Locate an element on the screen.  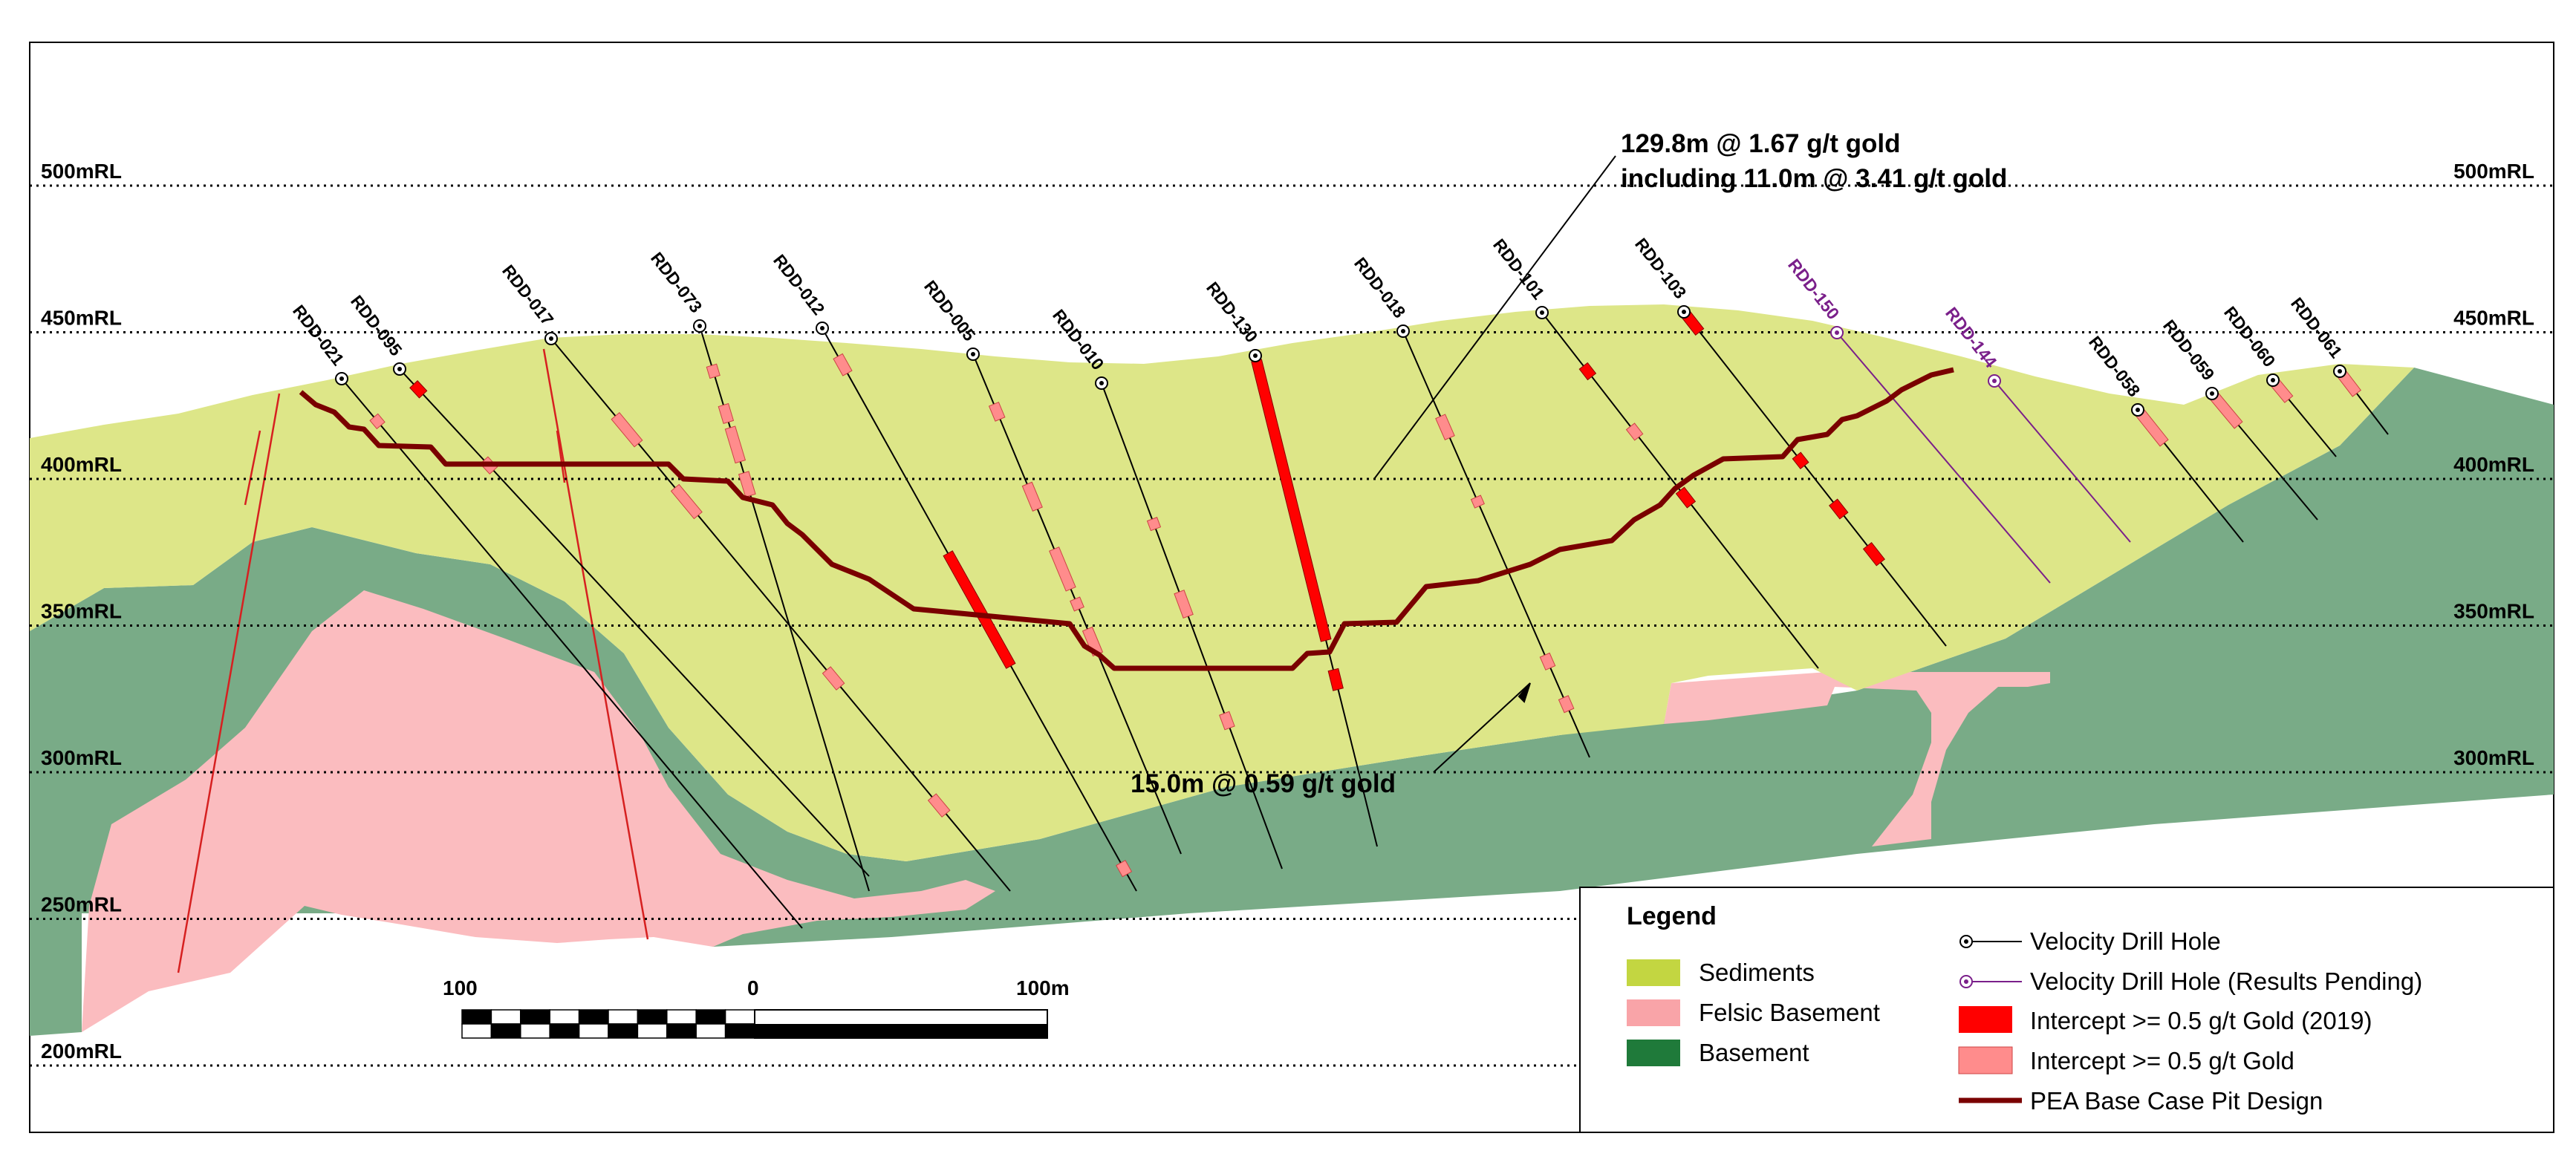
legend-swatch-sediments is located at coordinates (1653, 972).